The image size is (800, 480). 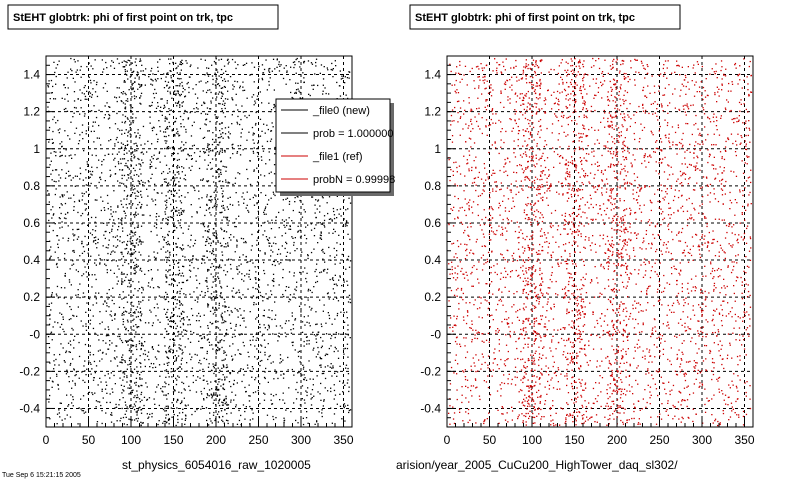 What do you see at coordinates (341, 111) in the screenshot?
I see `legend-label-file0: _file0 (new)` at bounding box center [341, 111].